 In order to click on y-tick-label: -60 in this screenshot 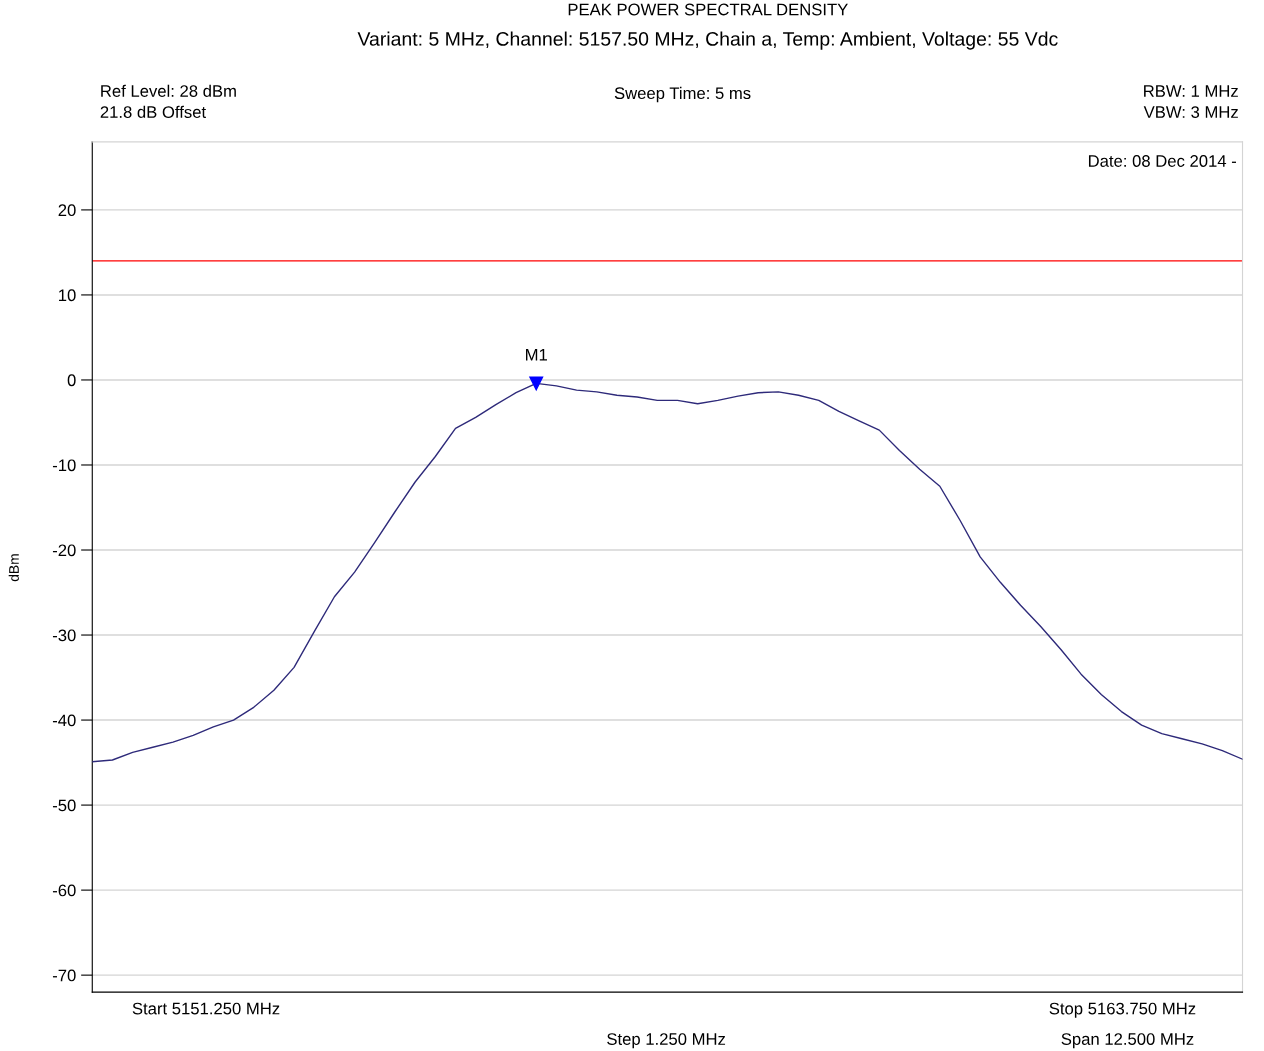, I will do `click(64, 890)`.